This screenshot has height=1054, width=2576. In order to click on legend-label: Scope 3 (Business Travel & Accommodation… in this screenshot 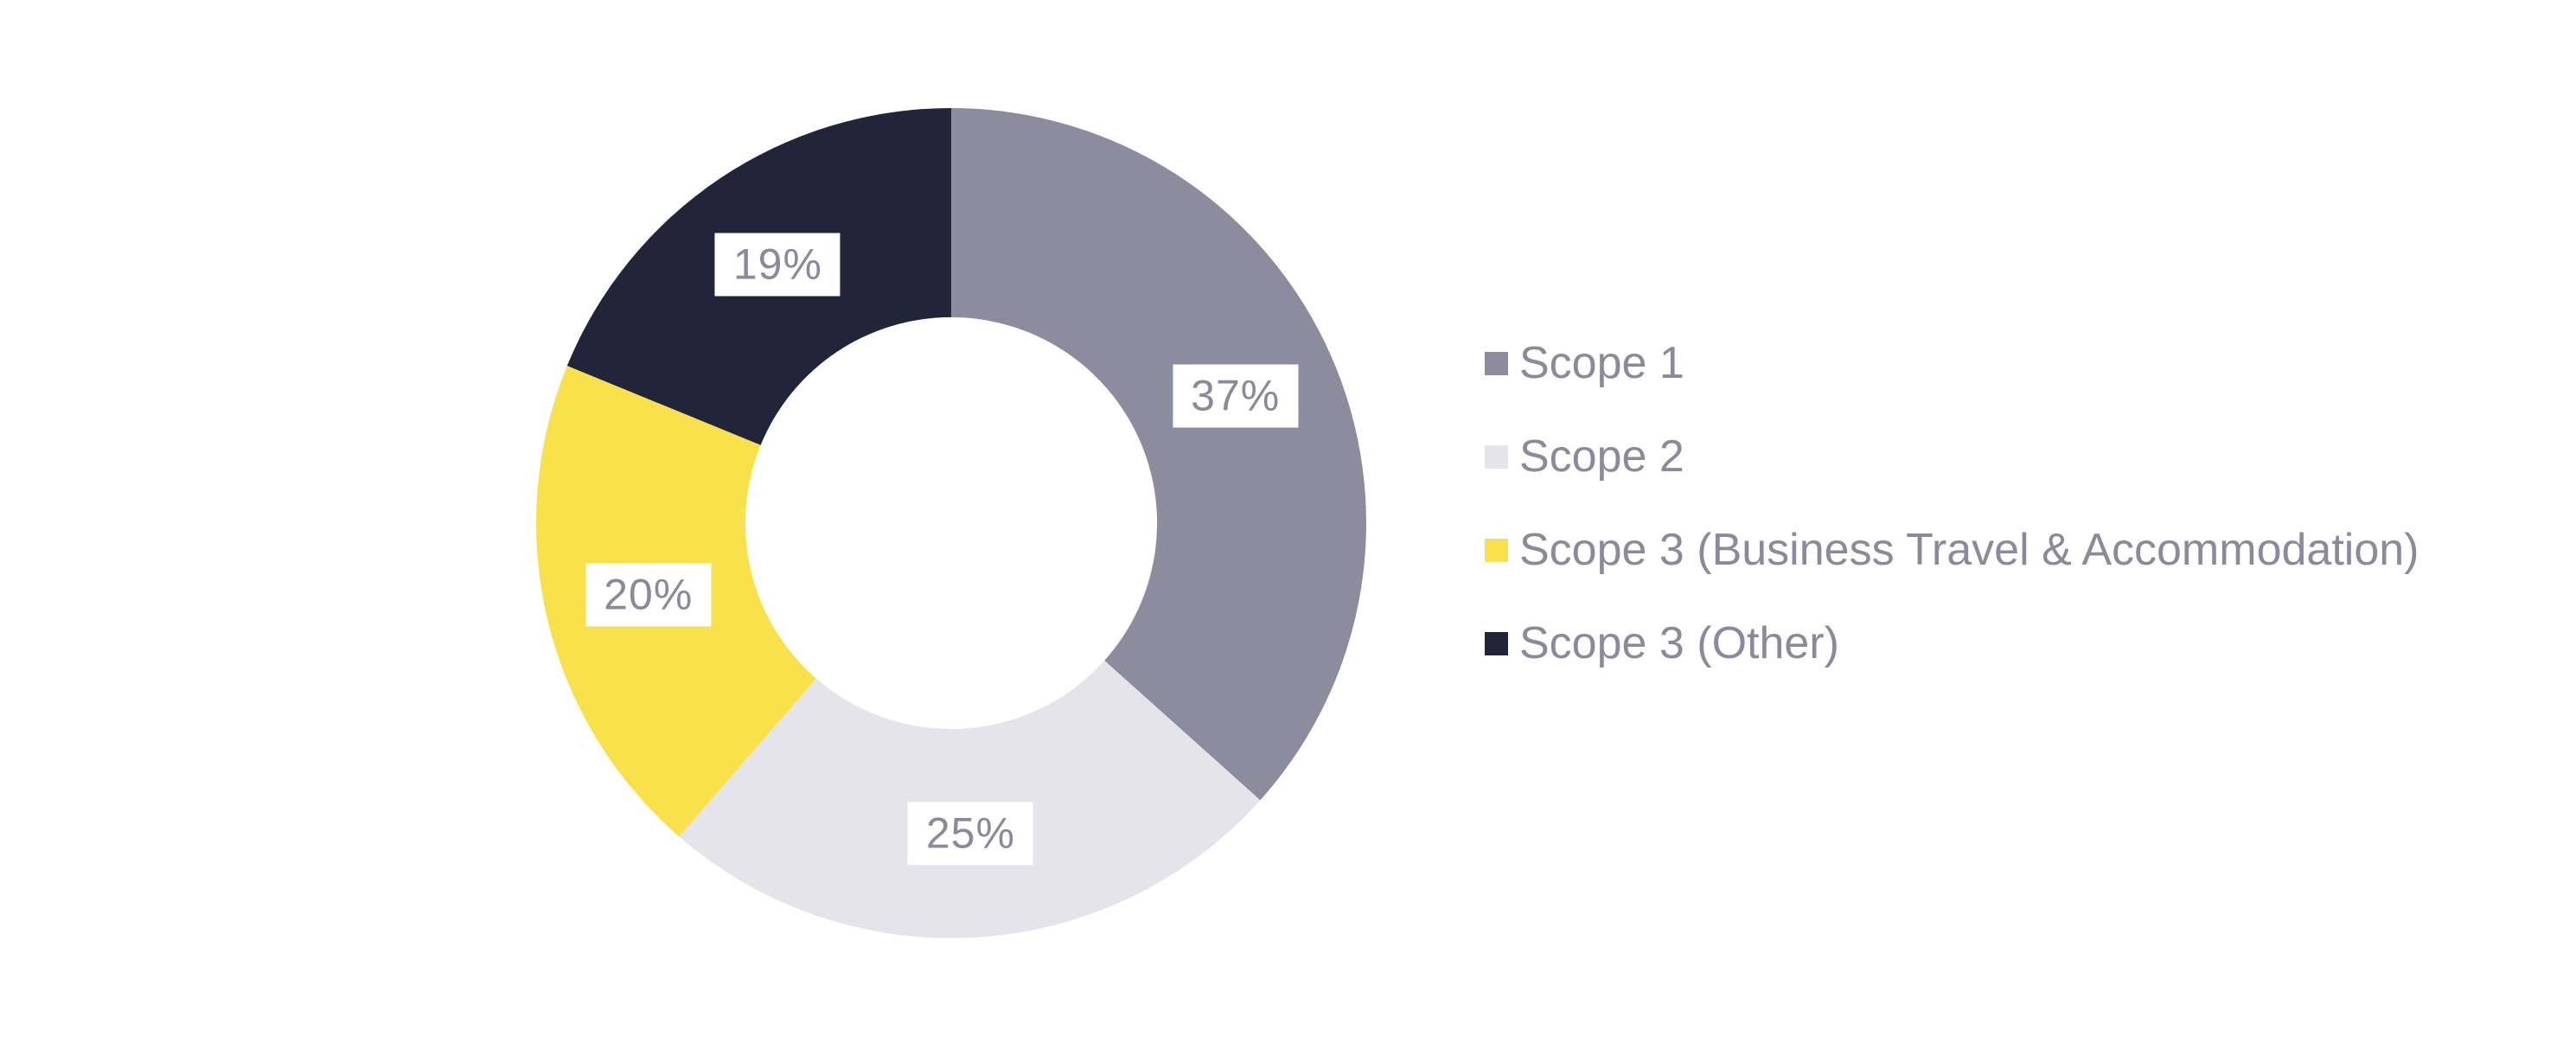, I will do `click(1969, 550)`.